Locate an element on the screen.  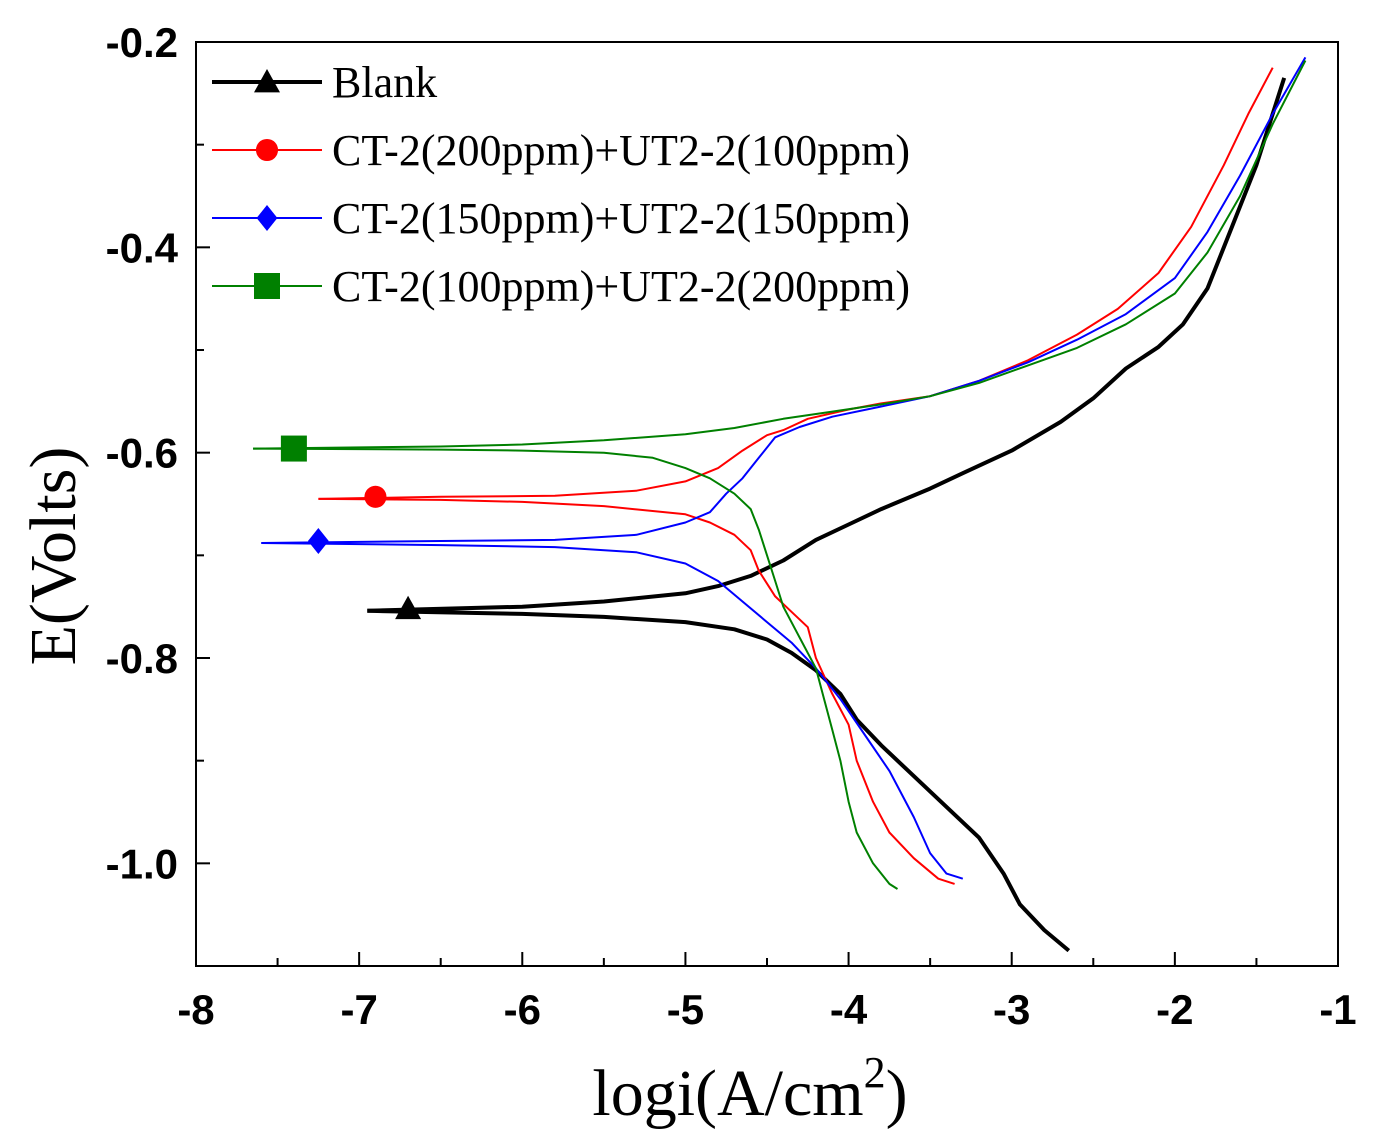
legend-label: Blank is located at coordinates (384, 82).